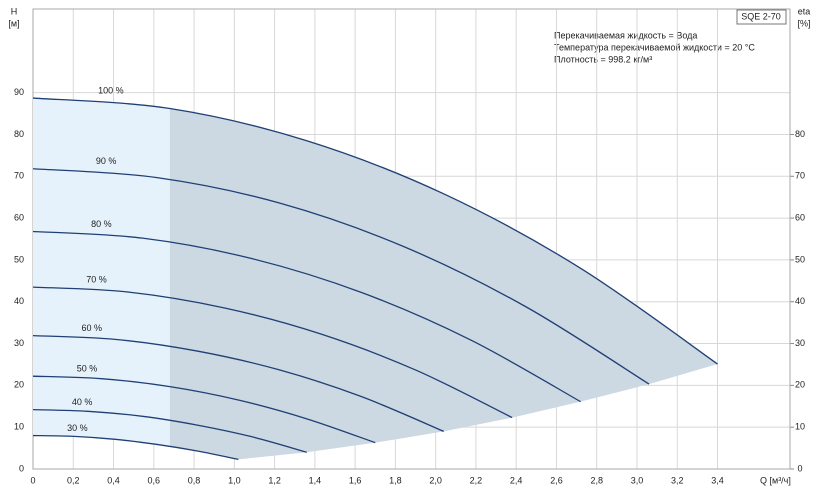 This screenshot has height=501, width=821. Describe the element at coordinates (775, 480) in the screenshot. I see `x-axis-label: Q [м³/ч]` at that location.